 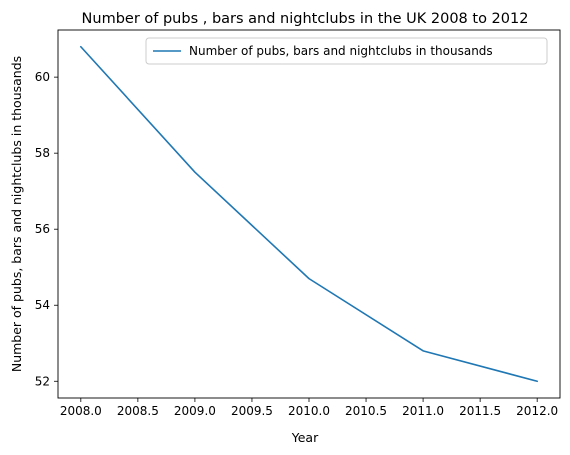 What do you see at coordinates (42, 381) in the screenshot?
I see `y-tick-label: 52` at bounding box center [42, 381].